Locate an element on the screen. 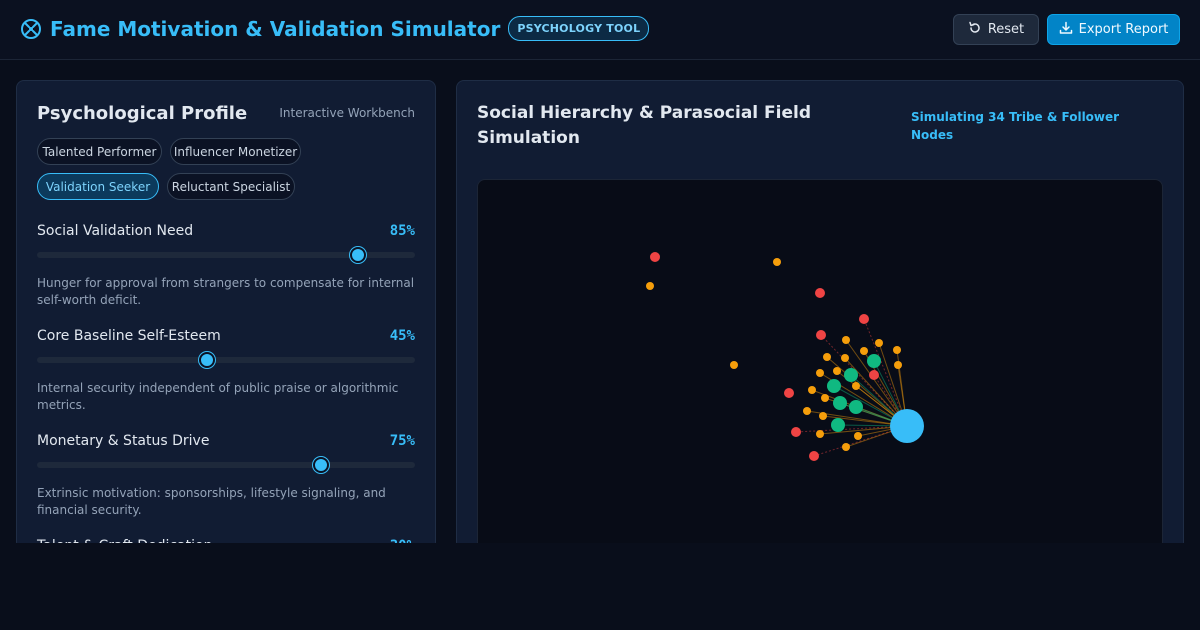 The image size is (1200, 630). slider-value: 85% is located at coordinates (402, 231).